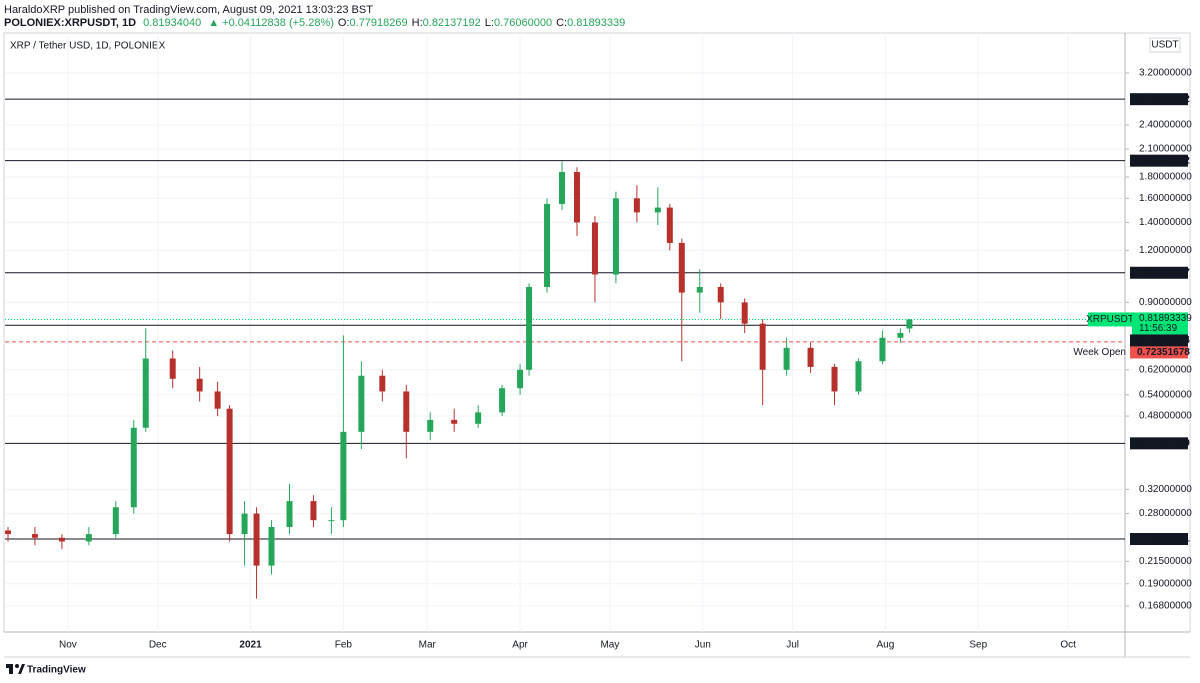 The height and width of the screenshot is (683, 1200). Describe the element at coordinates (703, 645) in the screenshot. I see `x-tick-label: Jun` at that location.